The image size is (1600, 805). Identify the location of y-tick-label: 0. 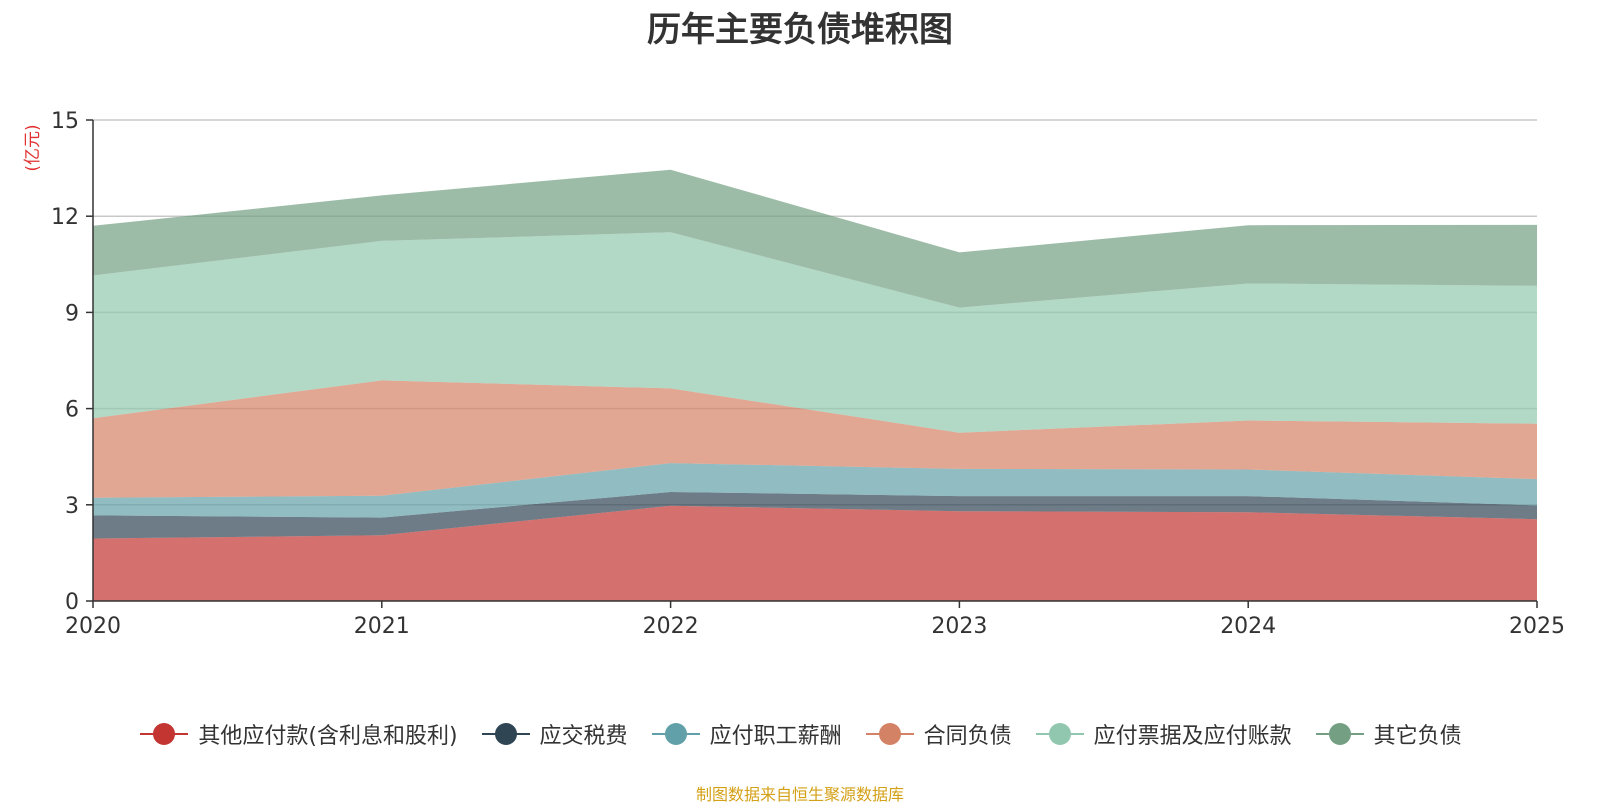
(72, 602).